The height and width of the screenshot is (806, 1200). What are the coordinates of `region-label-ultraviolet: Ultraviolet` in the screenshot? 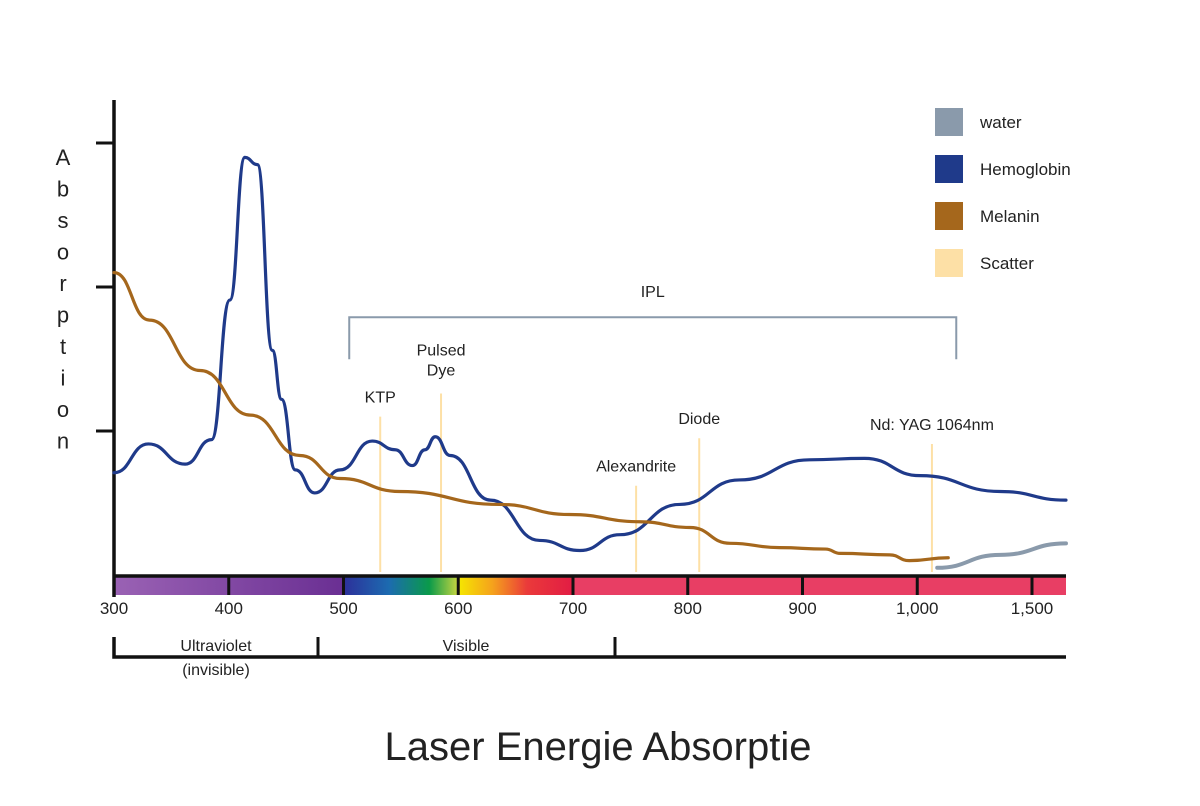 It's located at (216, 646).